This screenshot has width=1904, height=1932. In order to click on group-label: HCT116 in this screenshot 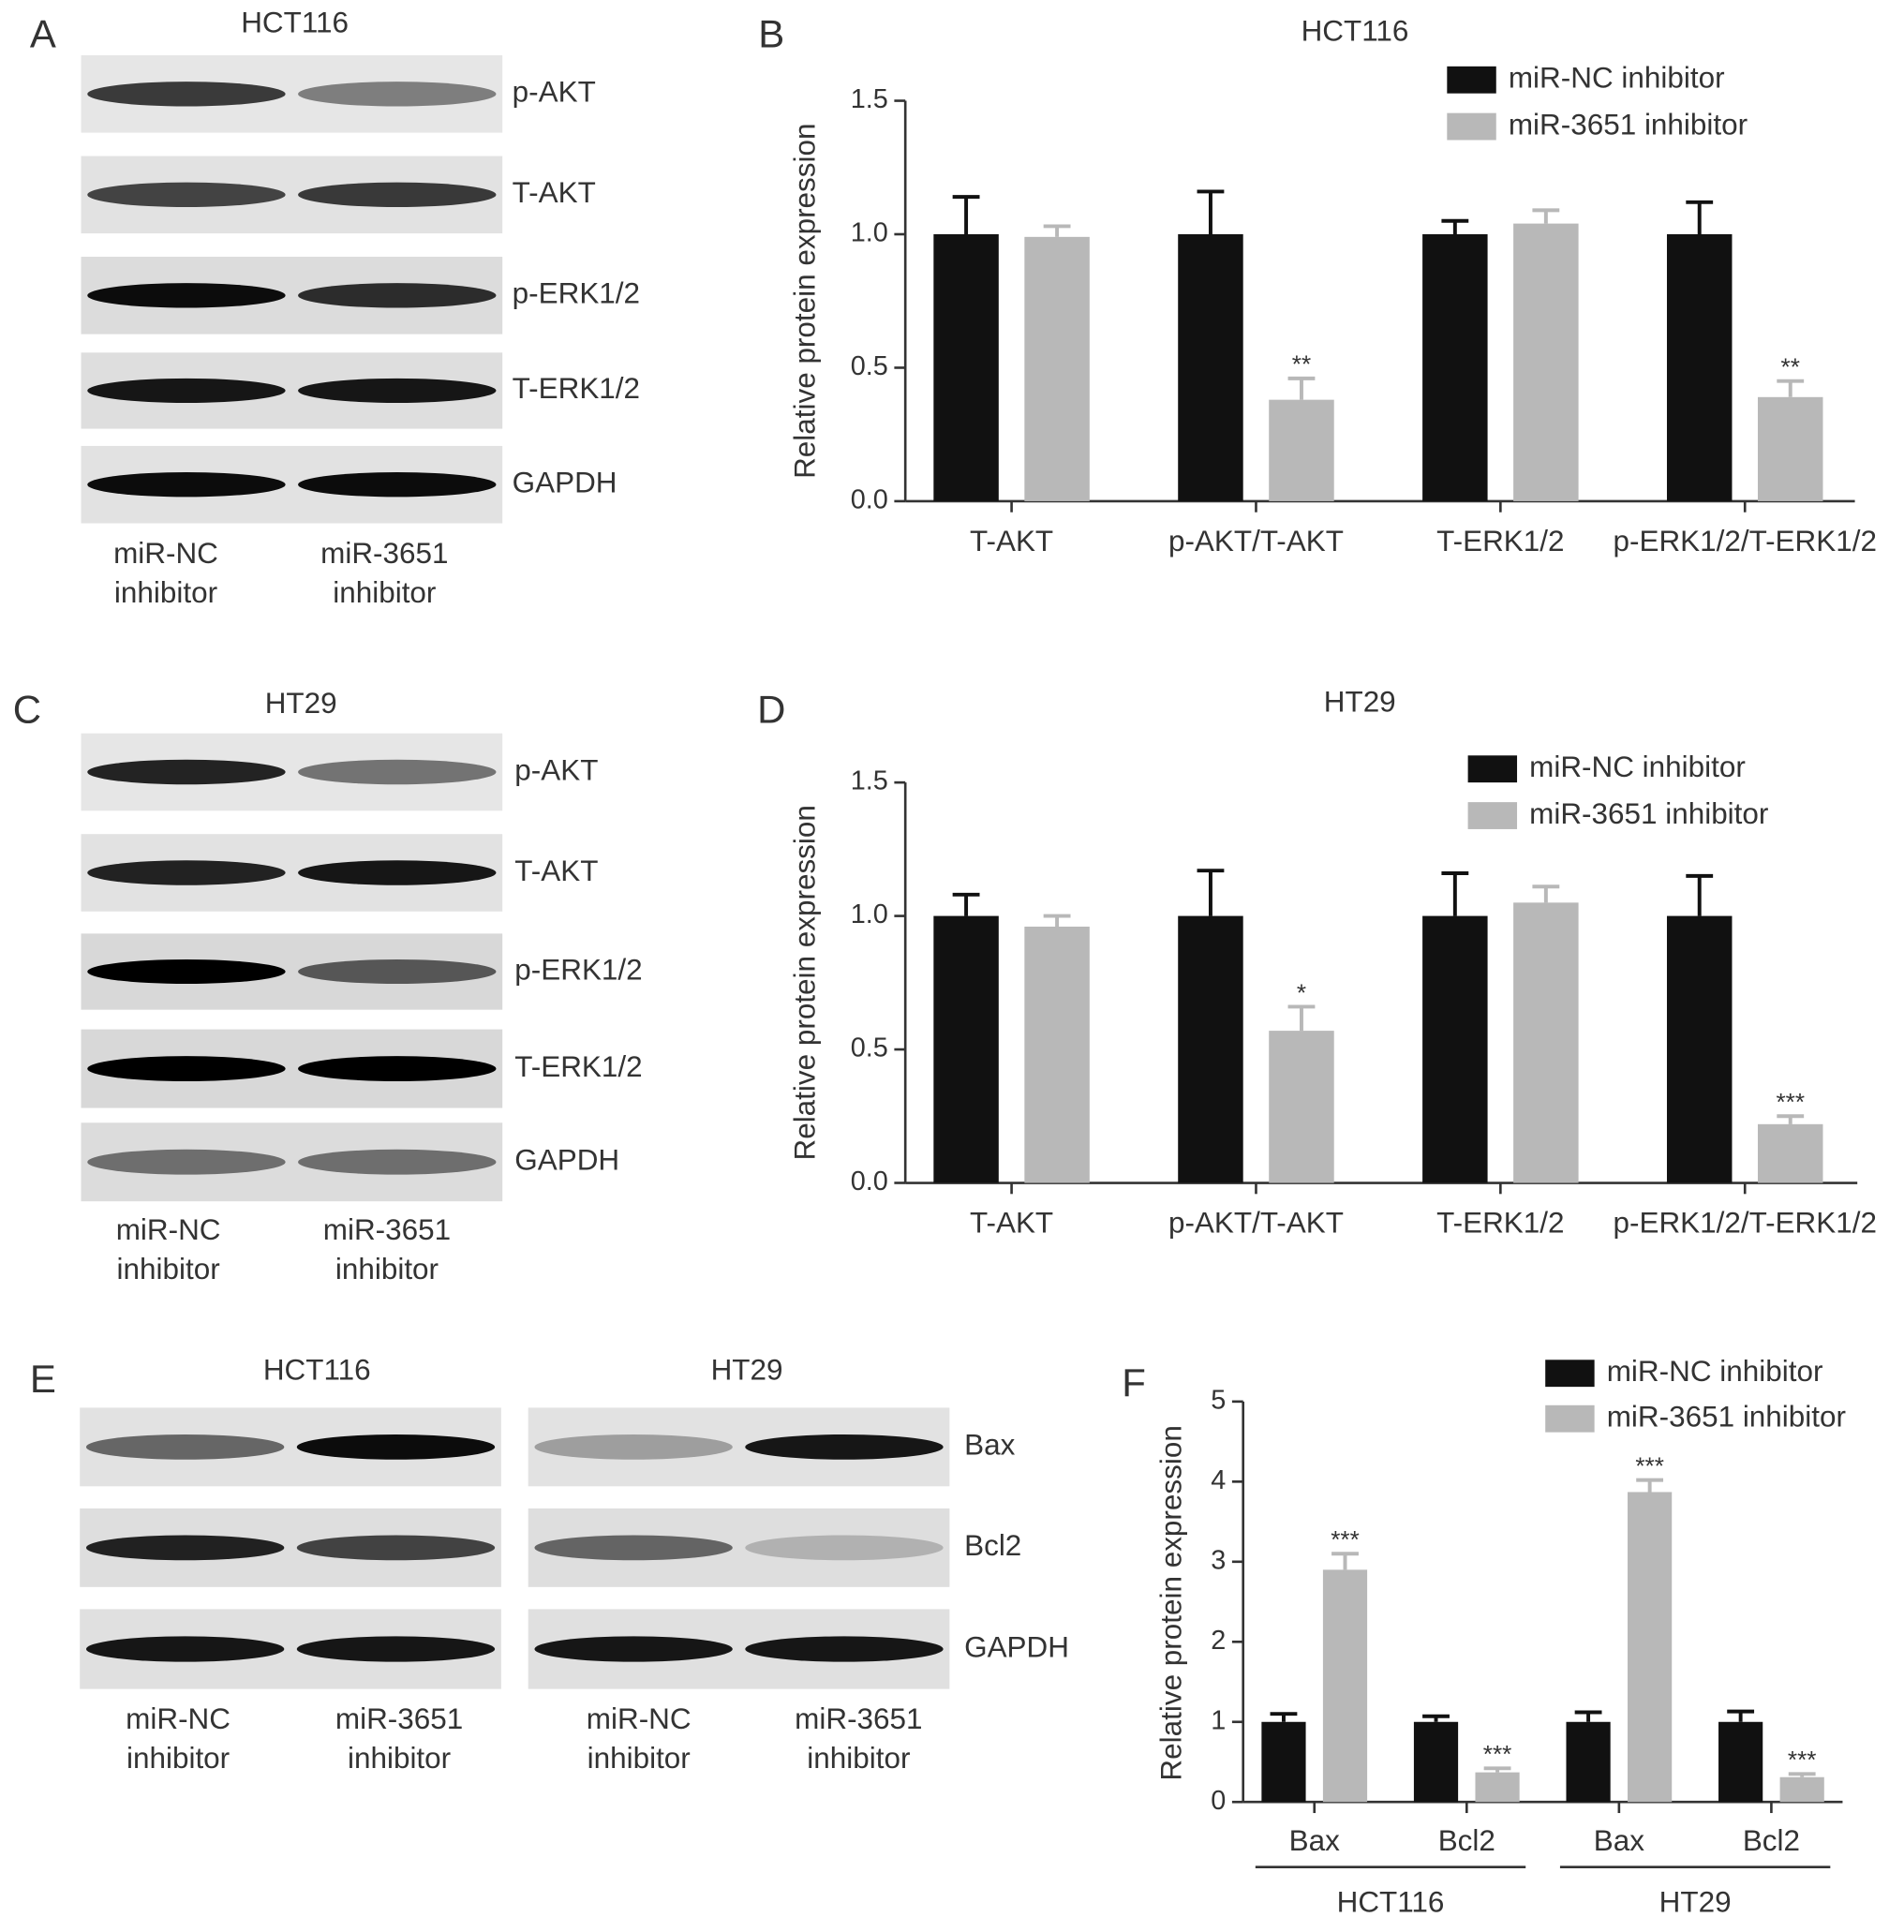, I will do `click(1391, 1902)`.